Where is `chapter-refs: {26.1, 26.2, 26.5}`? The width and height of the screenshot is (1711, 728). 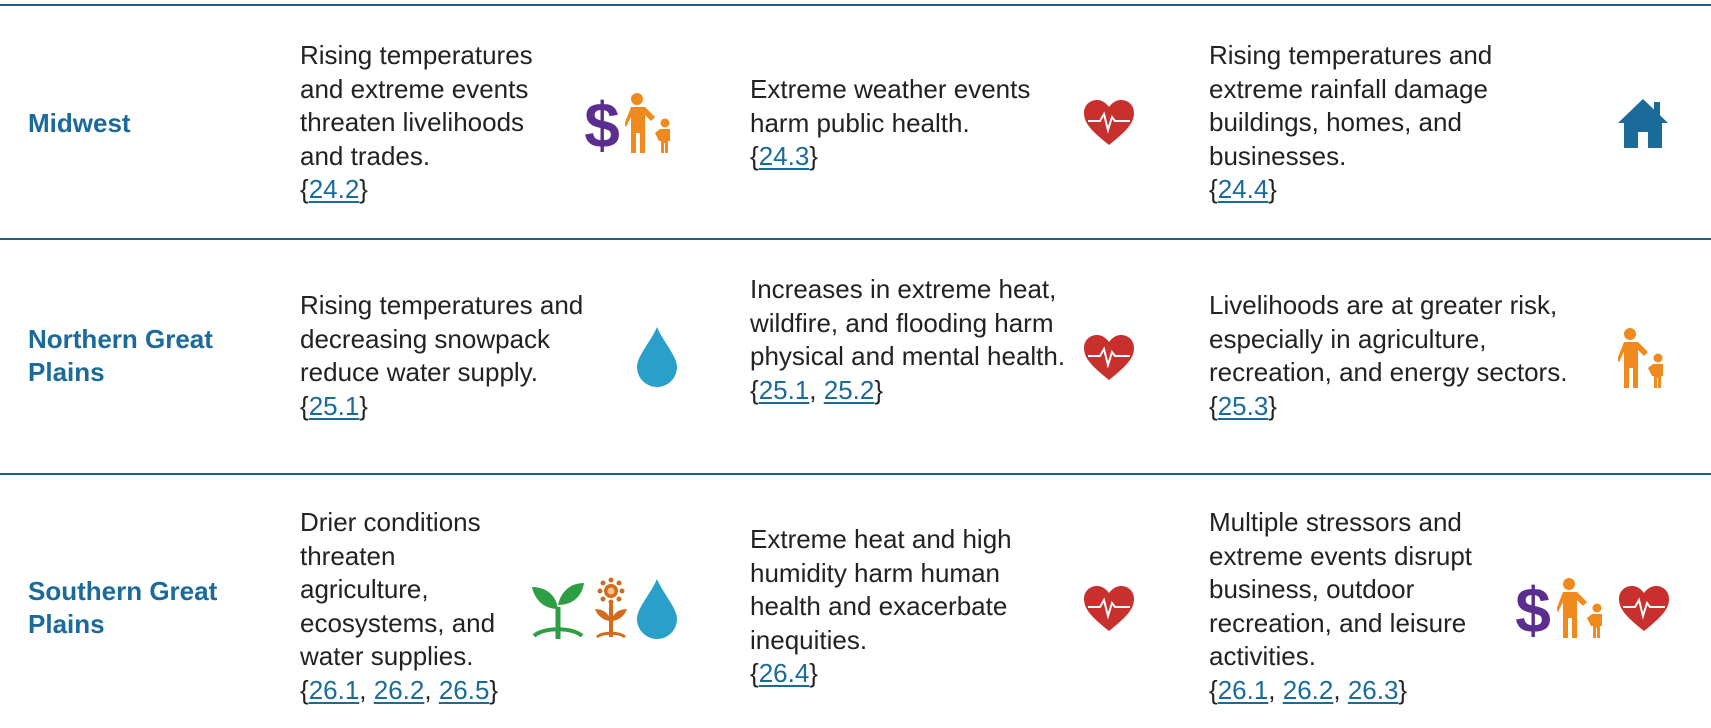 chapter-refs: {26.1, 26.2, 26.5} is located at coordinates (399, 689).